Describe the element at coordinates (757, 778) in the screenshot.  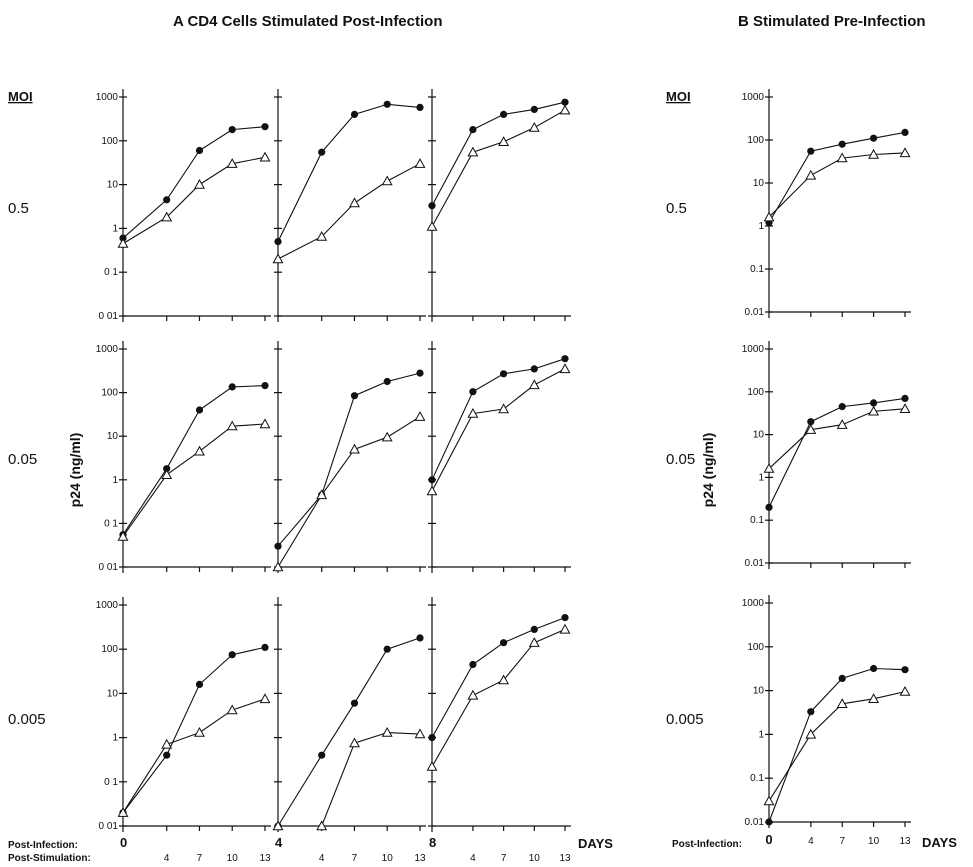
I see `y-tick-label: 0.1` at that location.